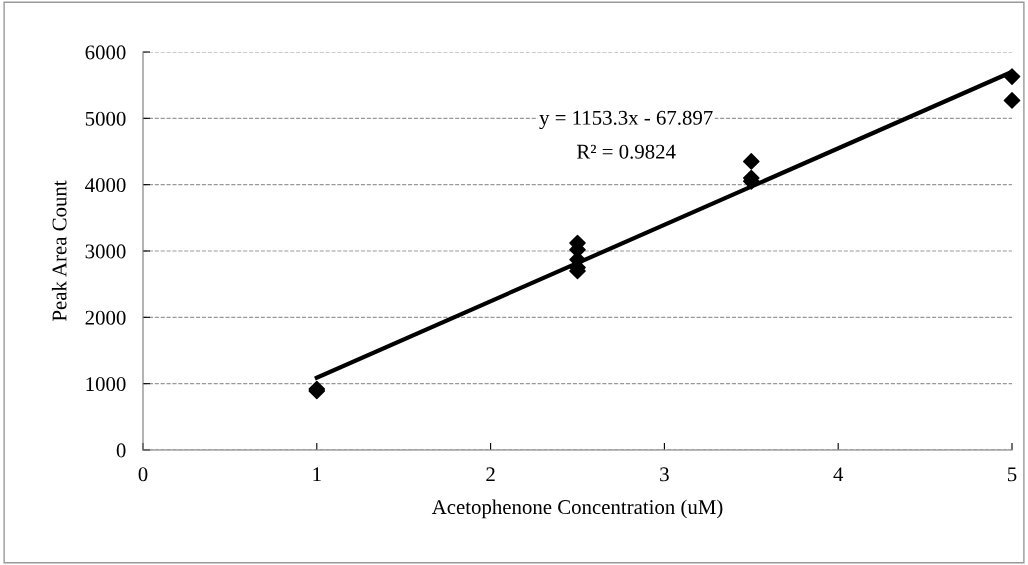 This screenshot has height=565, width=1028. I want to click on y-tick-label: 6000, so click(105, 52).